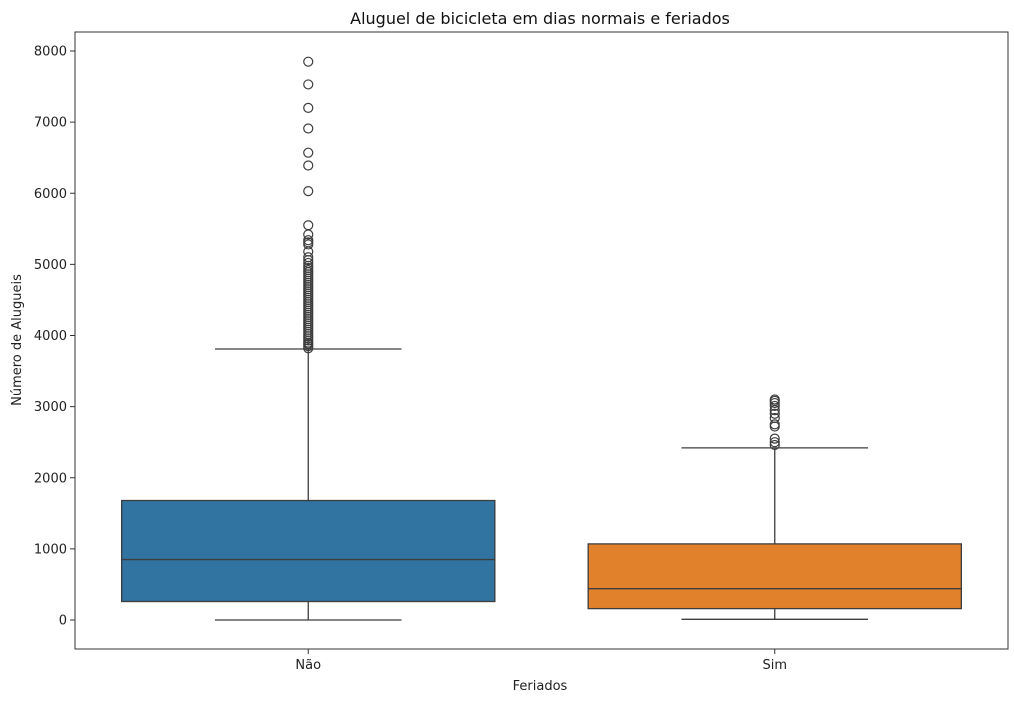 The height and width of the screenshot is (701, 1014). I want to click on y-tick-label: 4000, so click(50, 336).